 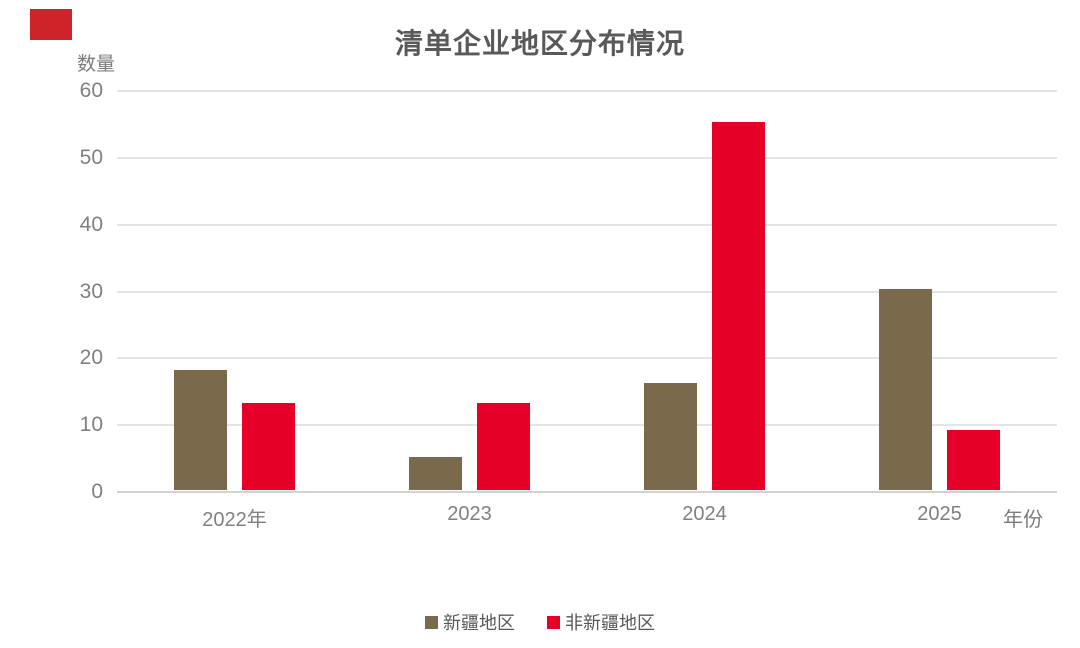 I want to click on y-tick-label: 50, so click(x=91, y=157).